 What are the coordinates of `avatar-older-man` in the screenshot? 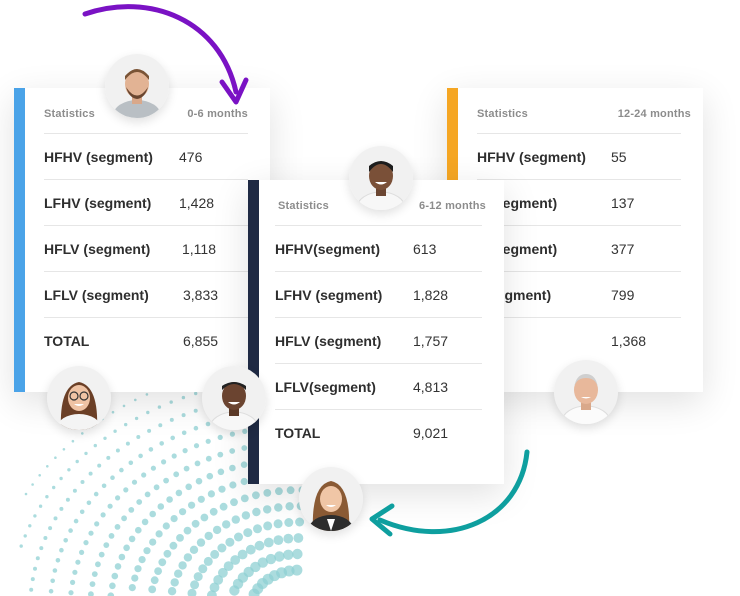 It's located at (586, 392).